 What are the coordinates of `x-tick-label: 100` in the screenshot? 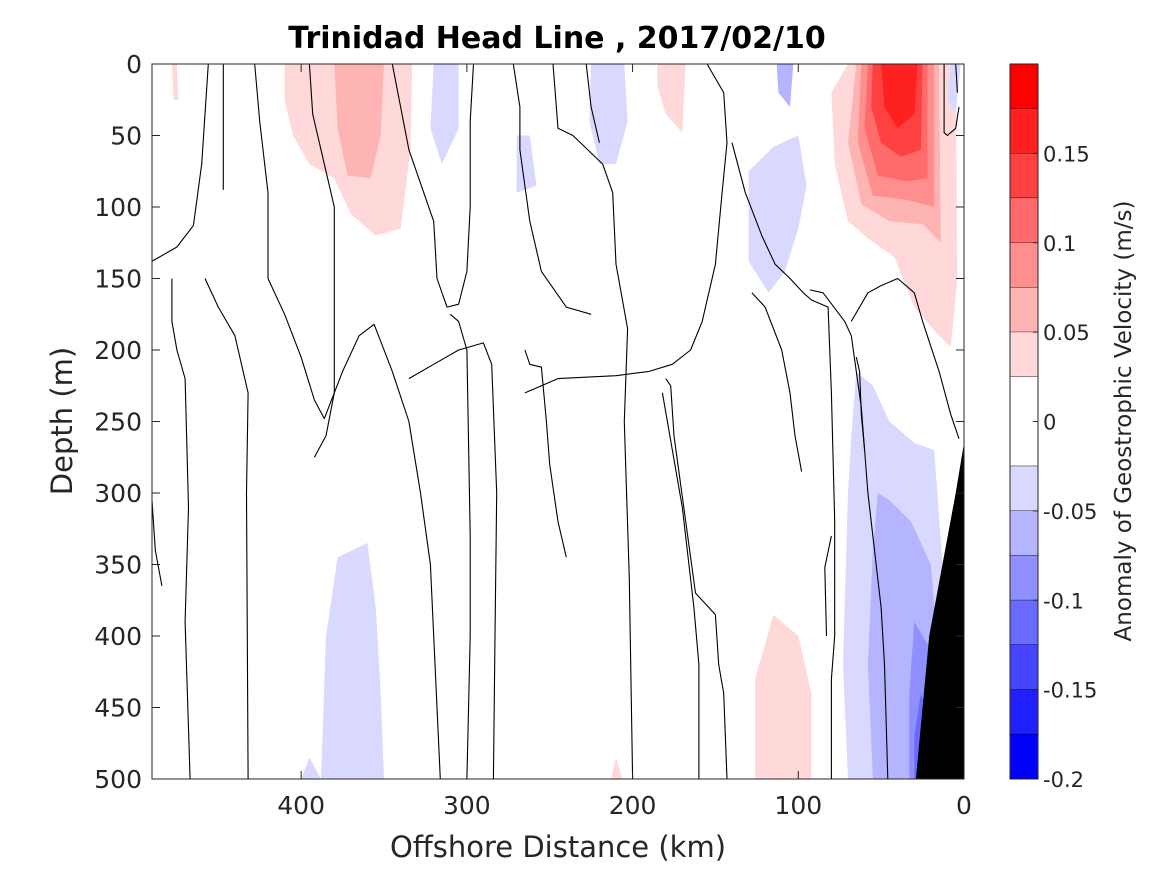 It's located at (798, 805).